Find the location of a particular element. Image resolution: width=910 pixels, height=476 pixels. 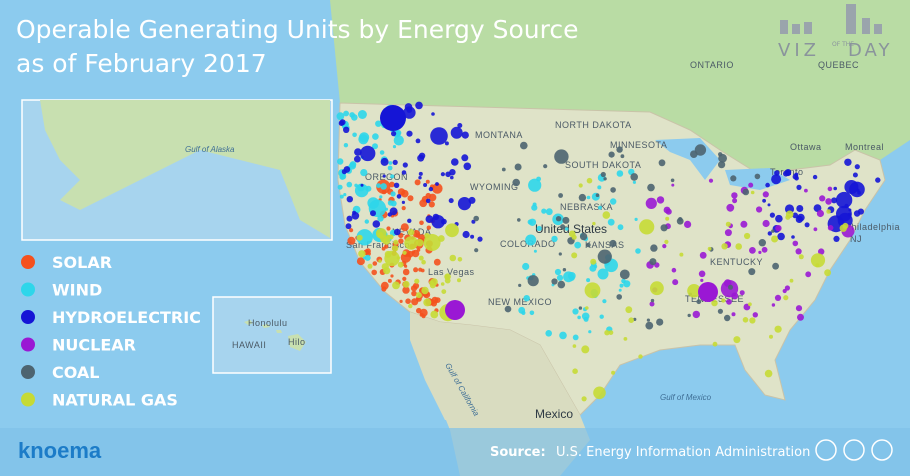

map-label: MONTANA is located at coordinates (499, 135).